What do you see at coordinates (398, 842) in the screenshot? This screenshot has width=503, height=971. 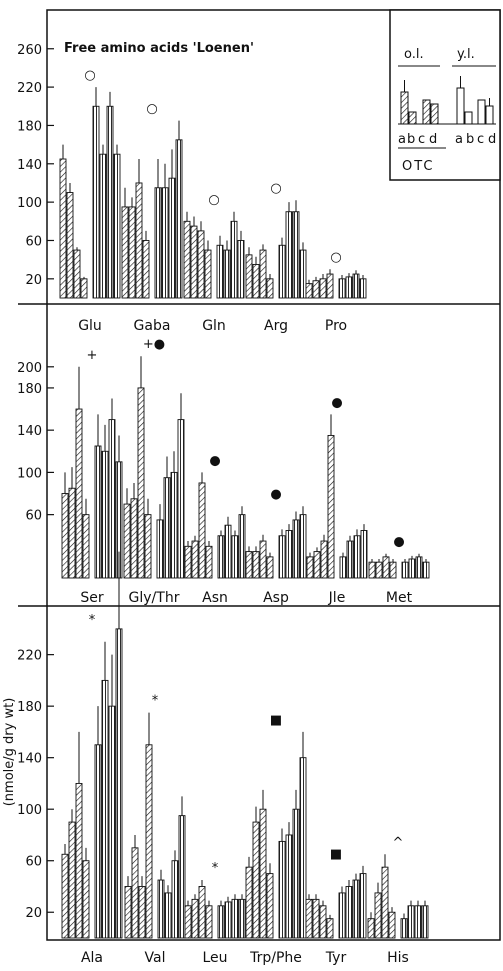 I see `significance-marker: ^` at bounding box center [398, 842].